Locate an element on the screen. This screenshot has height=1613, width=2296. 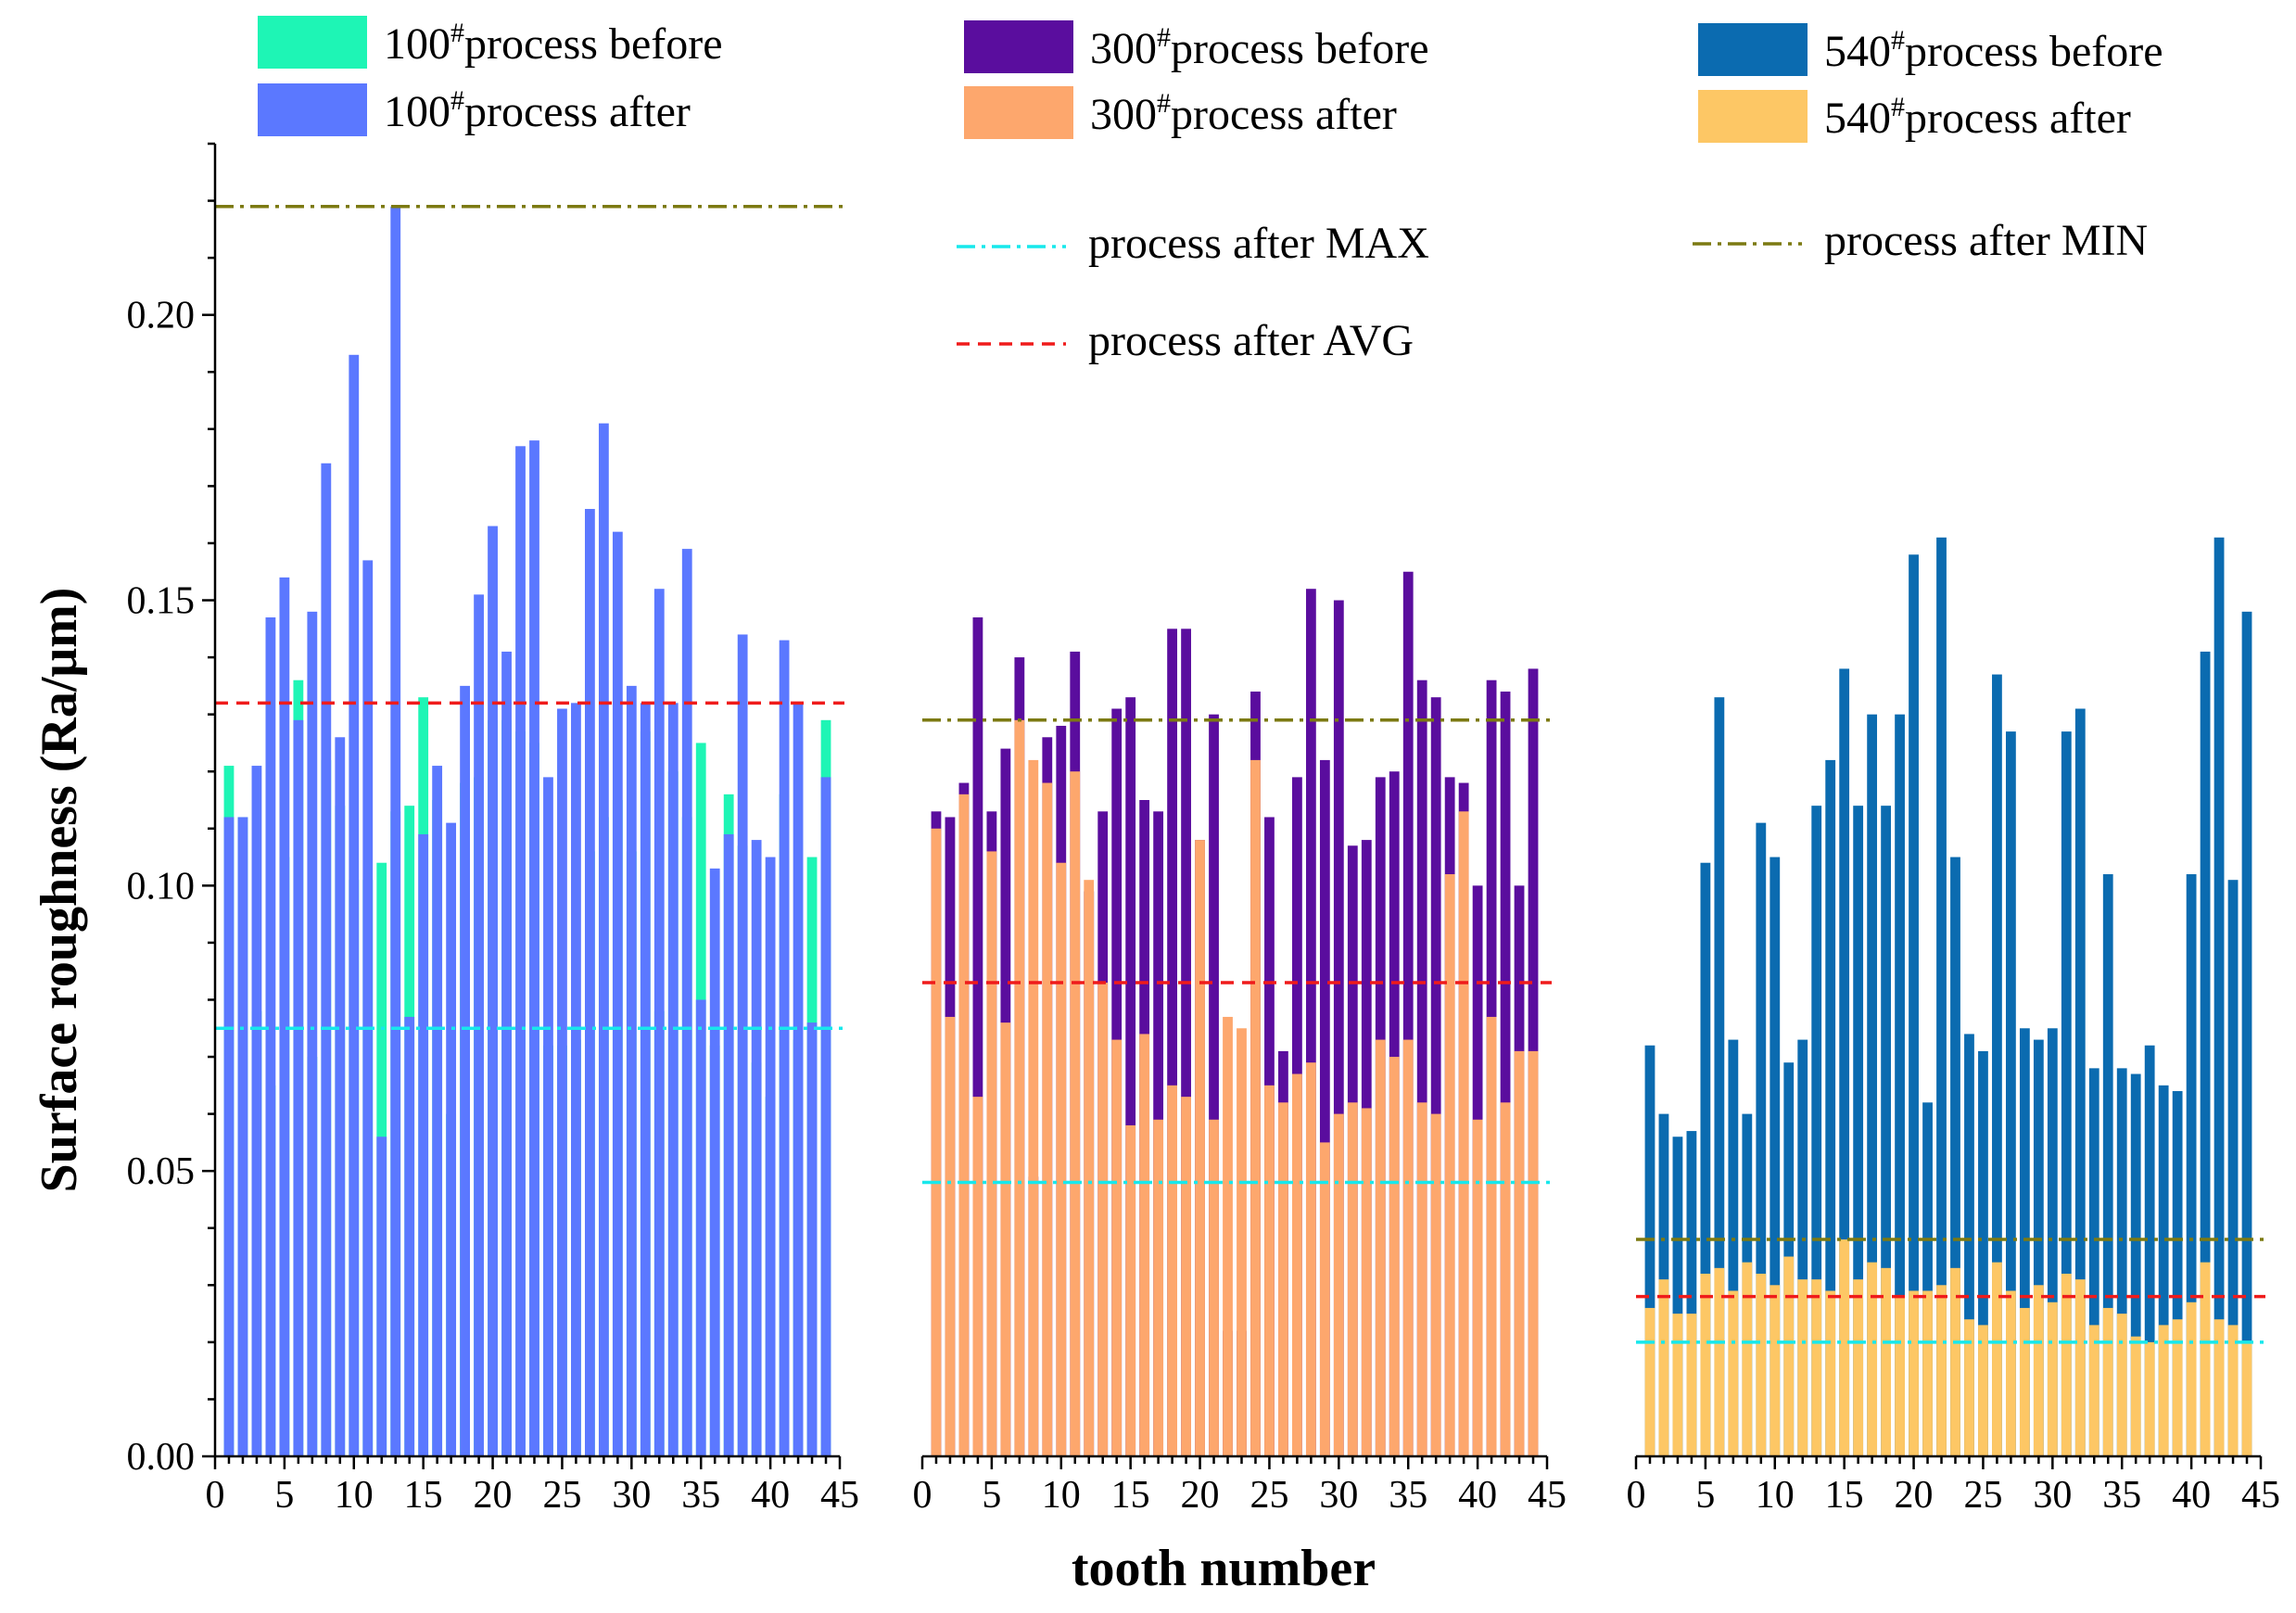
y-tick-label: 0.15 is located at coordinates (161, 601).